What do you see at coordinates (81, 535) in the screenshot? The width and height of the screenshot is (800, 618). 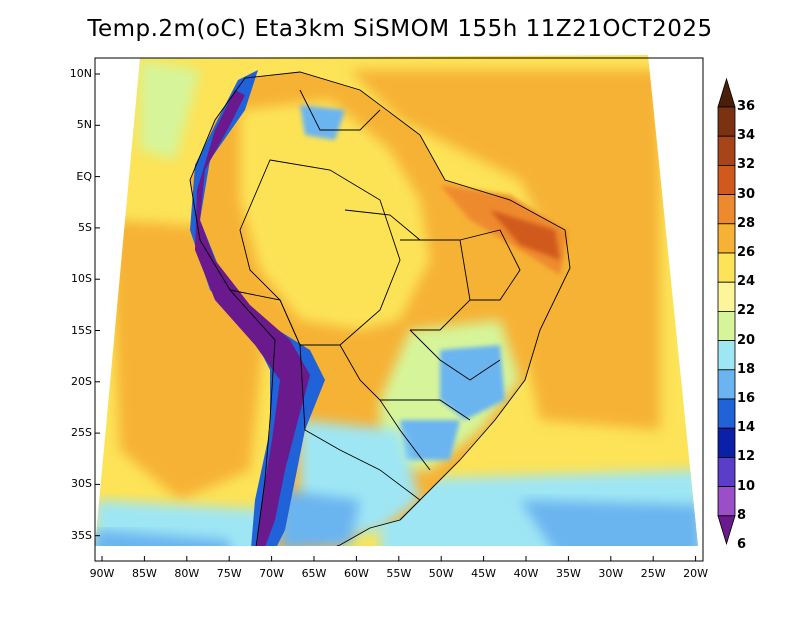 I see `lat-tick-label: 35S` at bounding box center [81, 535].